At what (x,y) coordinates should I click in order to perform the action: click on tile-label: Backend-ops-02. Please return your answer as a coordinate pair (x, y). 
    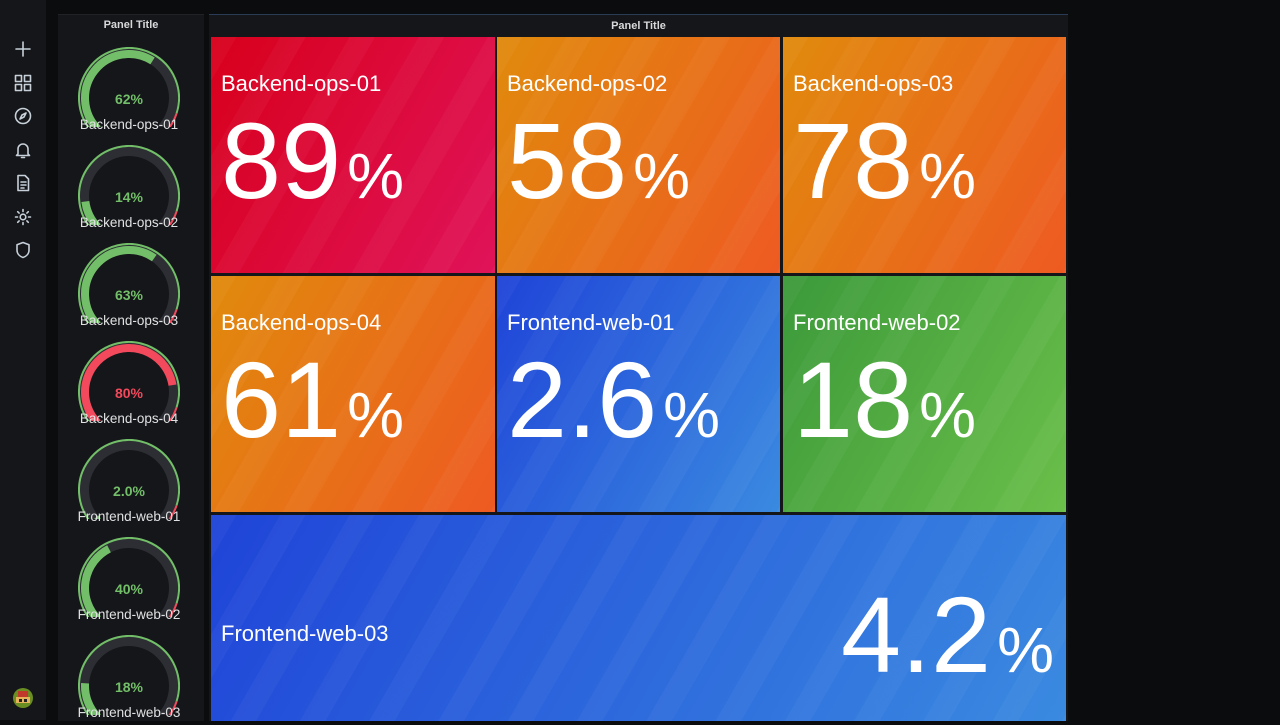
    Looking at the image, I should click on (587, 83).